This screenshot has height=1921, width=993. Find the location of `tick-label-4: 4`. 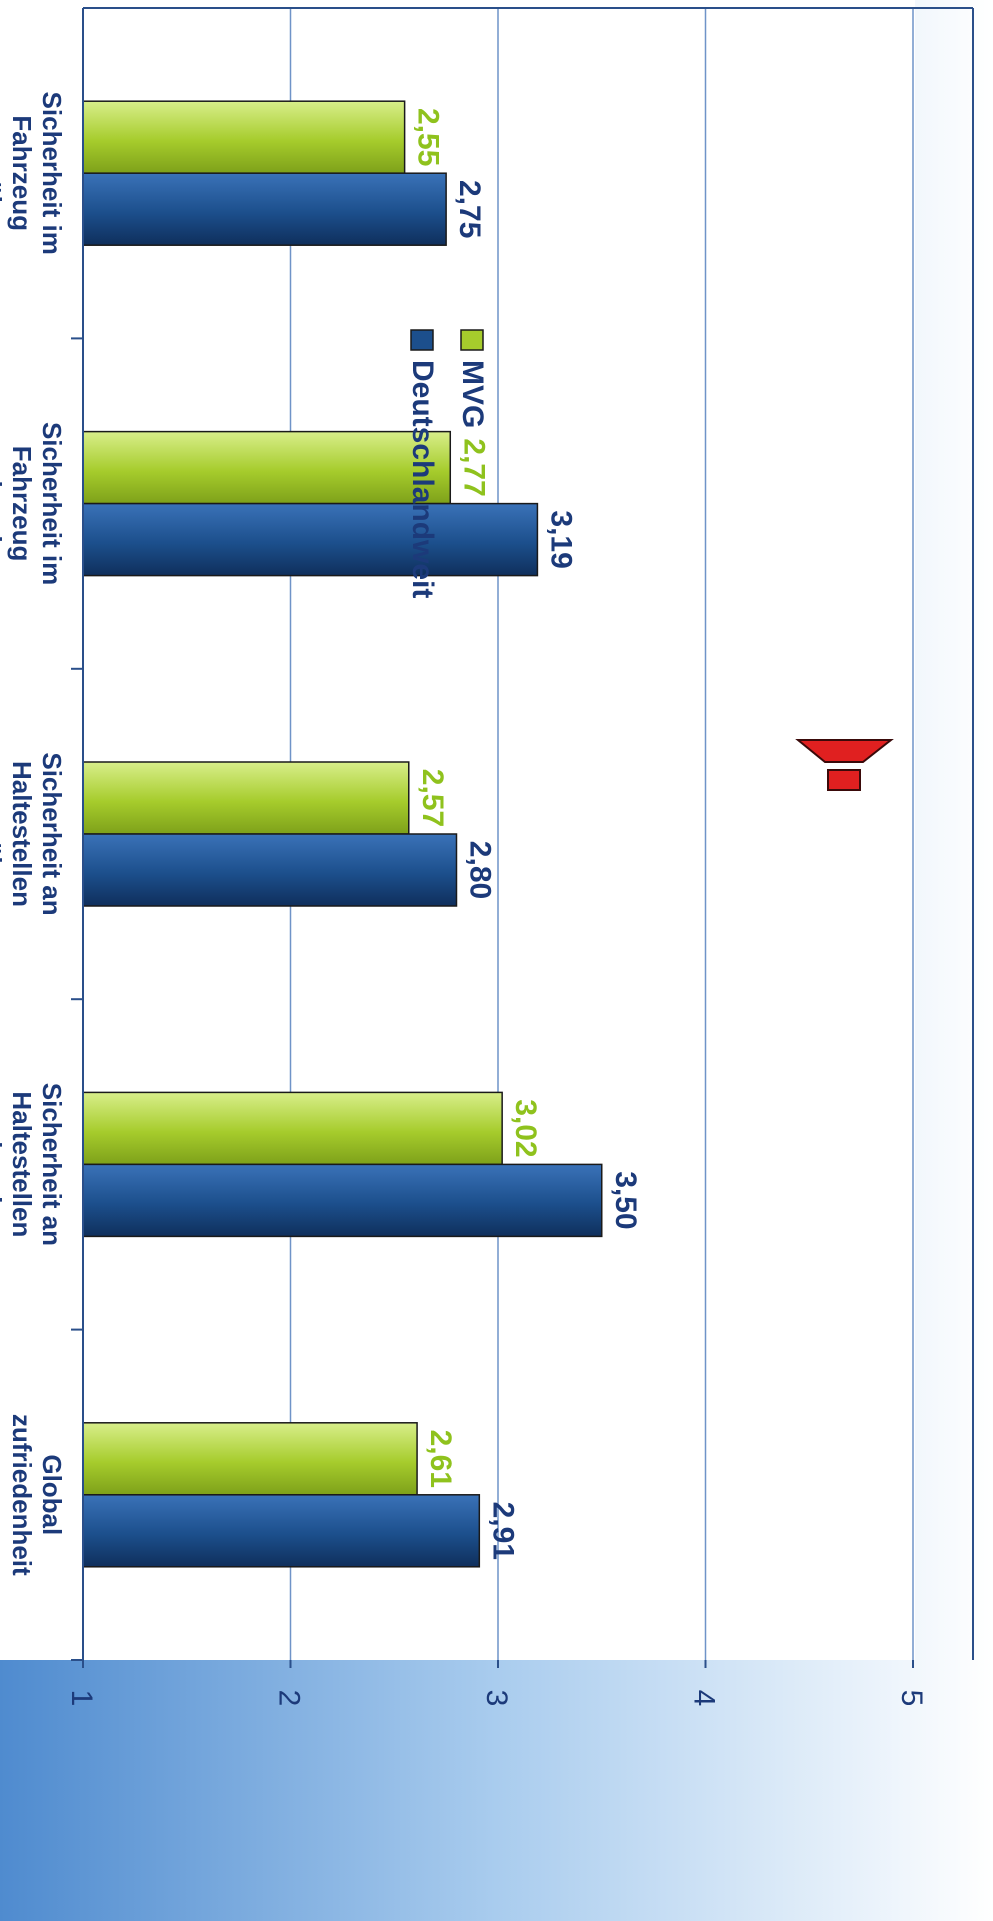

tick-label-4: 4 is located at coordinates (704, 1698).